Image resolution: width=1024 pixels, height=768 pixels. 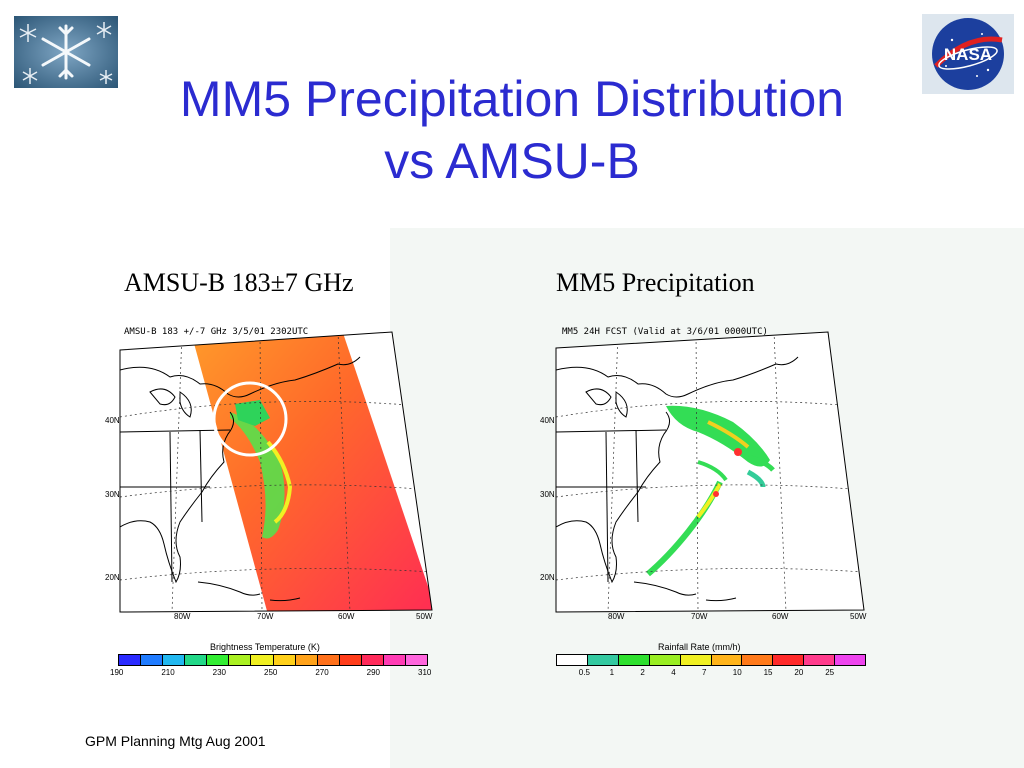 I want to click on left-colorbar, so click(x=273, y=660).